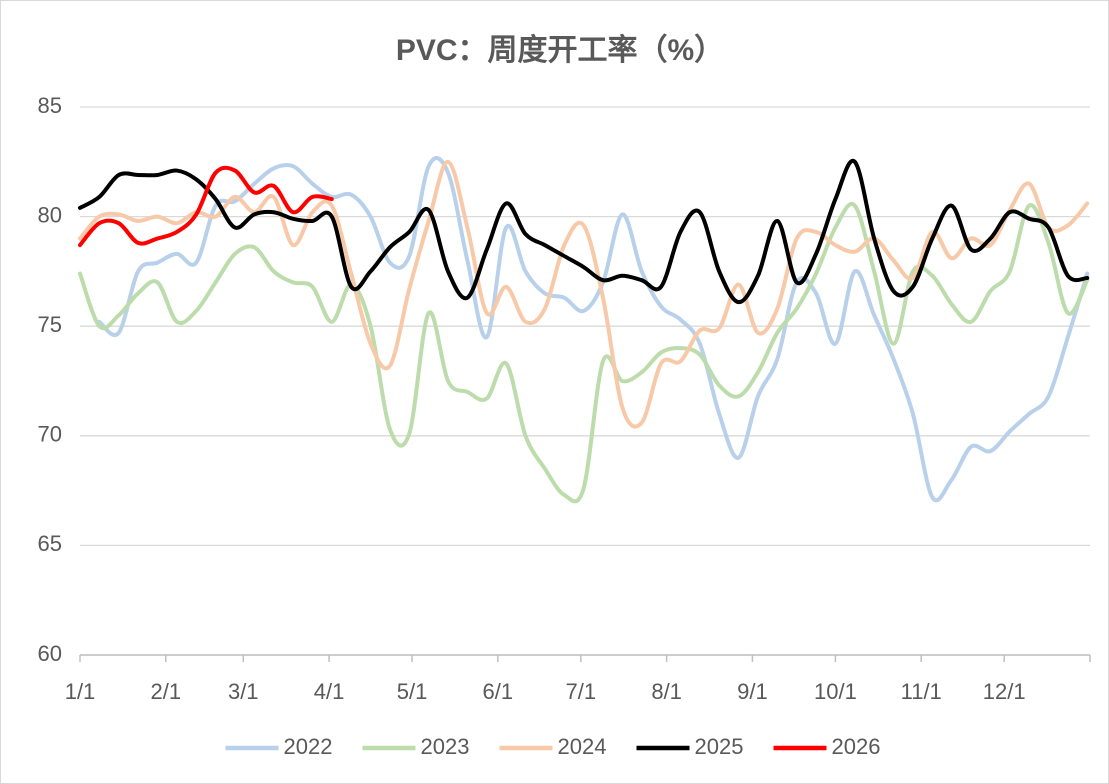 The width and height of the screenshot is (1109, 784). What do you see at coordinates (50, 324) in the screenshot?
I see `y-tick-label: 75` at bounding box center [50, 324].